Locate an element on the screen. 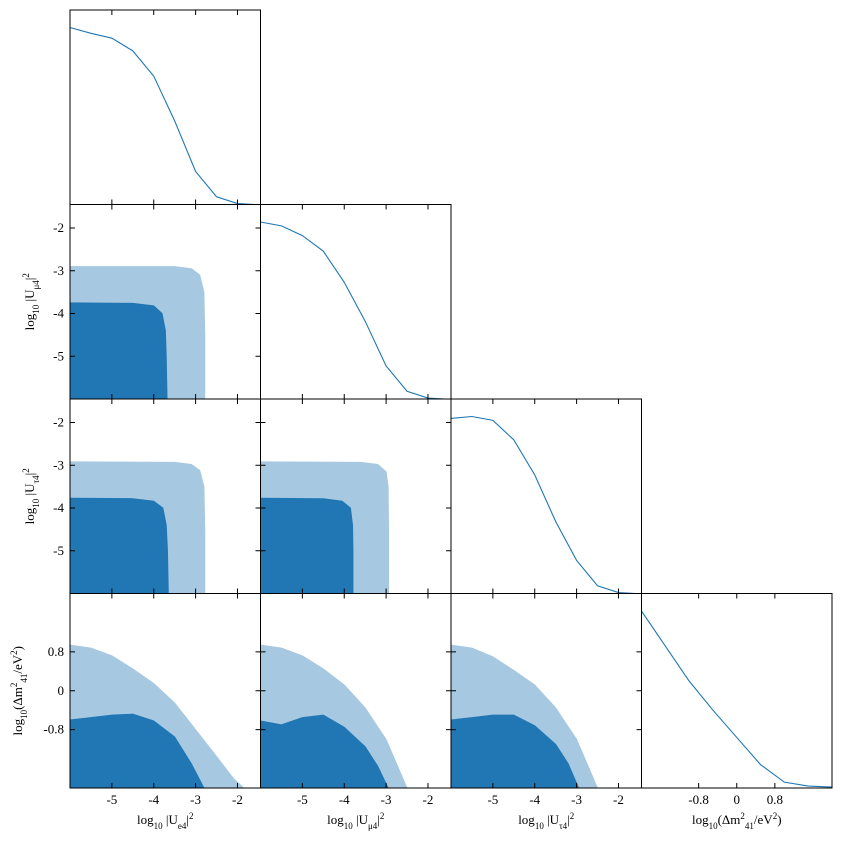  y-axis-label: log10 |Uτ4|2 is located at coordinates (31, 496).